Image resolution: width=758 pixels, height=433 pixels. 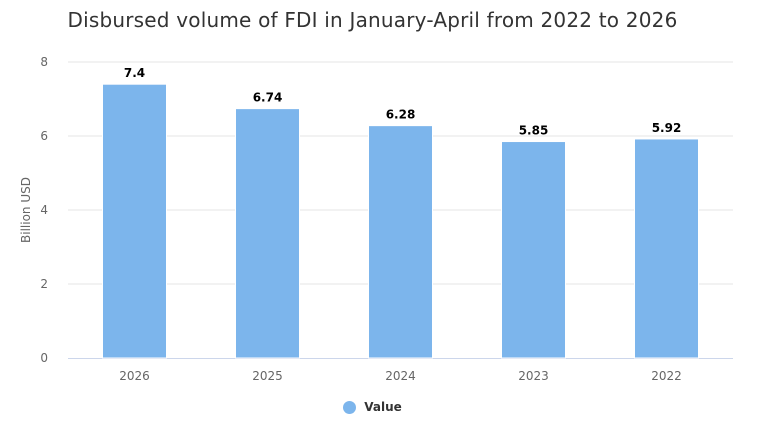 What do you see at coordinates (534, 131) in the screenshot?
I see `data-label: 5.85` at bounding box center [534, 131].